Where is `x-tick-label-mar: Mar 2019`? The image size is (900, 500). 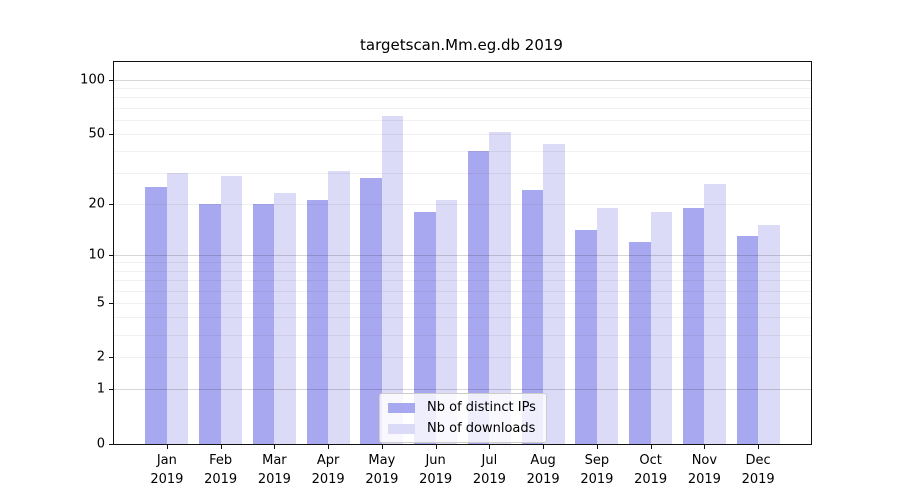 x-tick-label-mar: Mar 2019 is located at coordinates (275, 471).